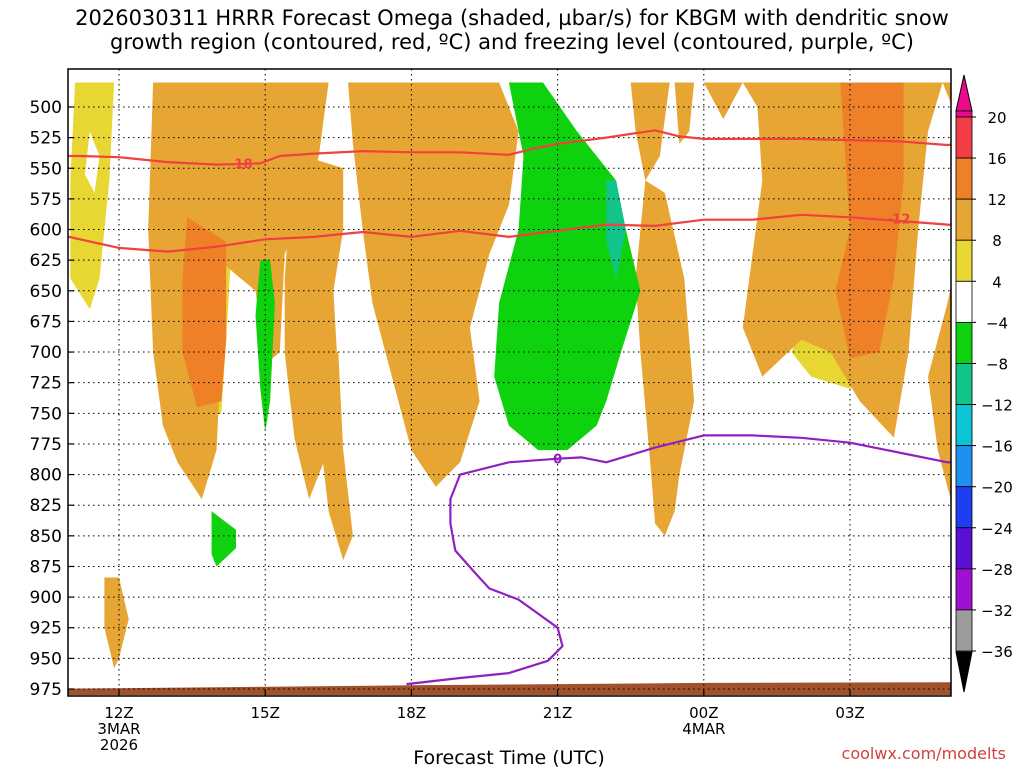 The image size is (1024, 768). I want to click on colorbar-under-arrow, so click(964, 672).